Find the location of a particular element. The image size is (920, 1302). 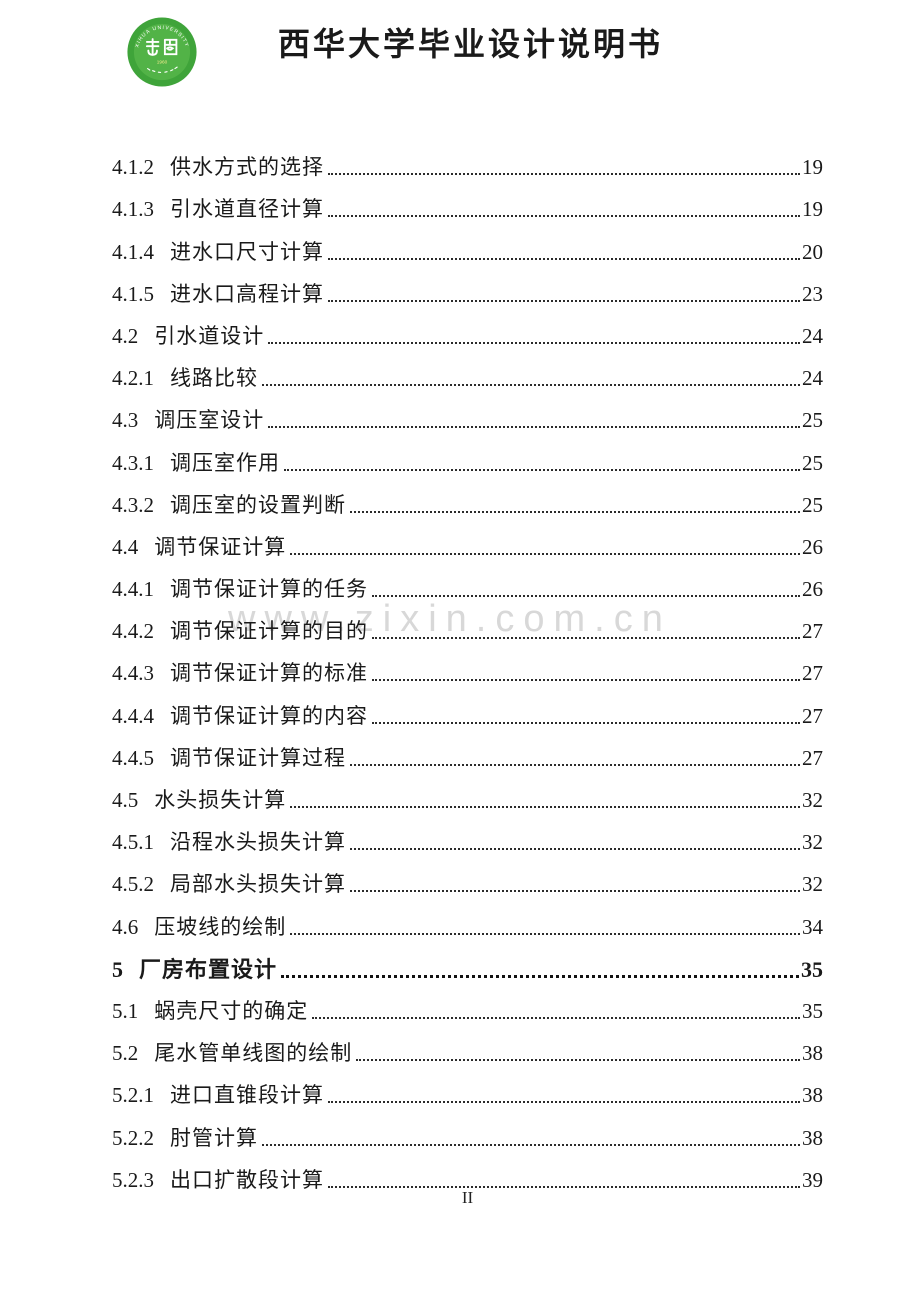

page-footer: II is located at coordinates (467, 1198).